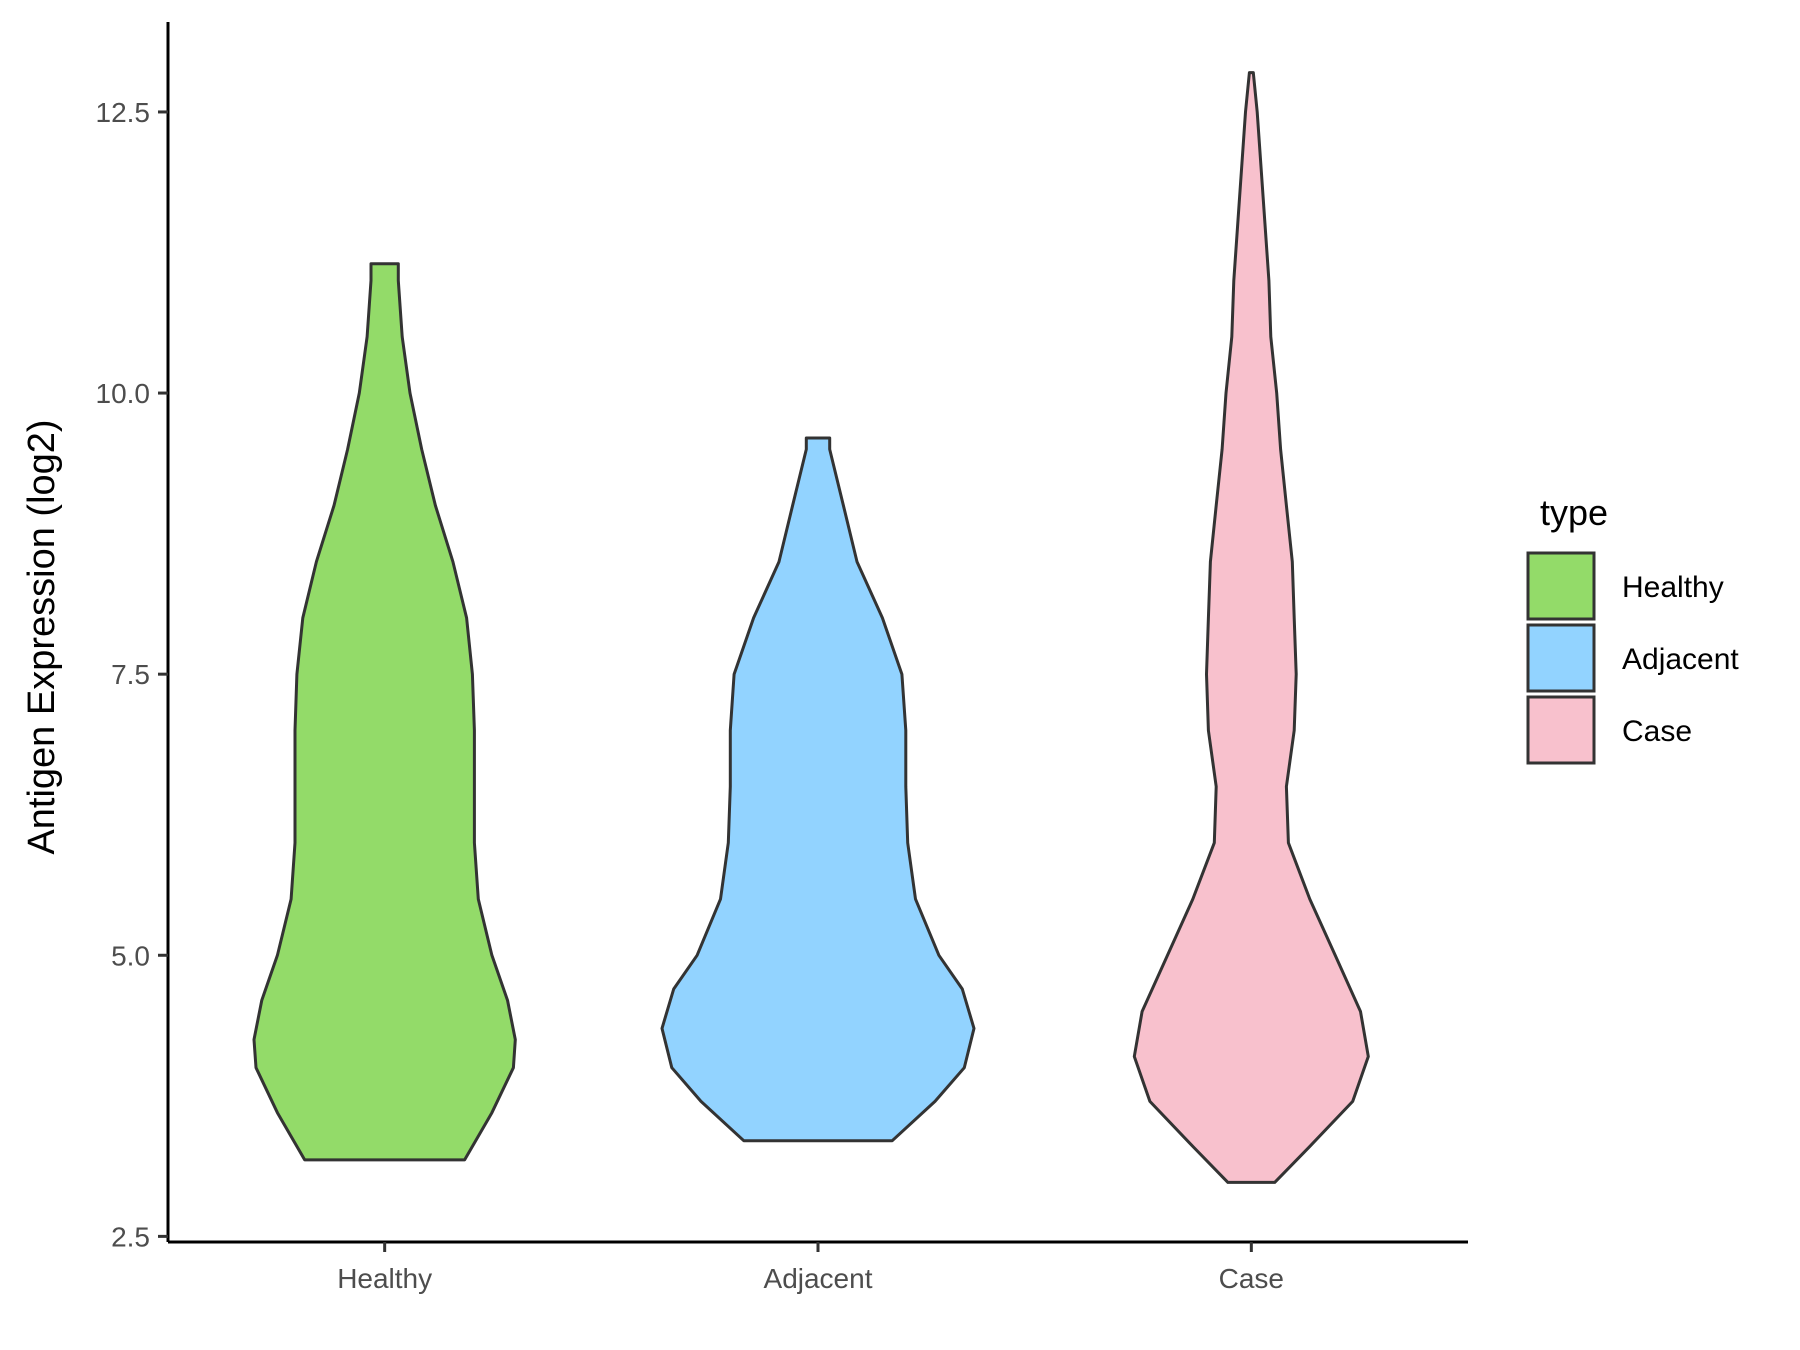 The width and height of the screenshot is (1800, 1350). Describe the element at coordinates (123, 393) in the screenshot. I see `y-tick-label: 10.0` at that location.